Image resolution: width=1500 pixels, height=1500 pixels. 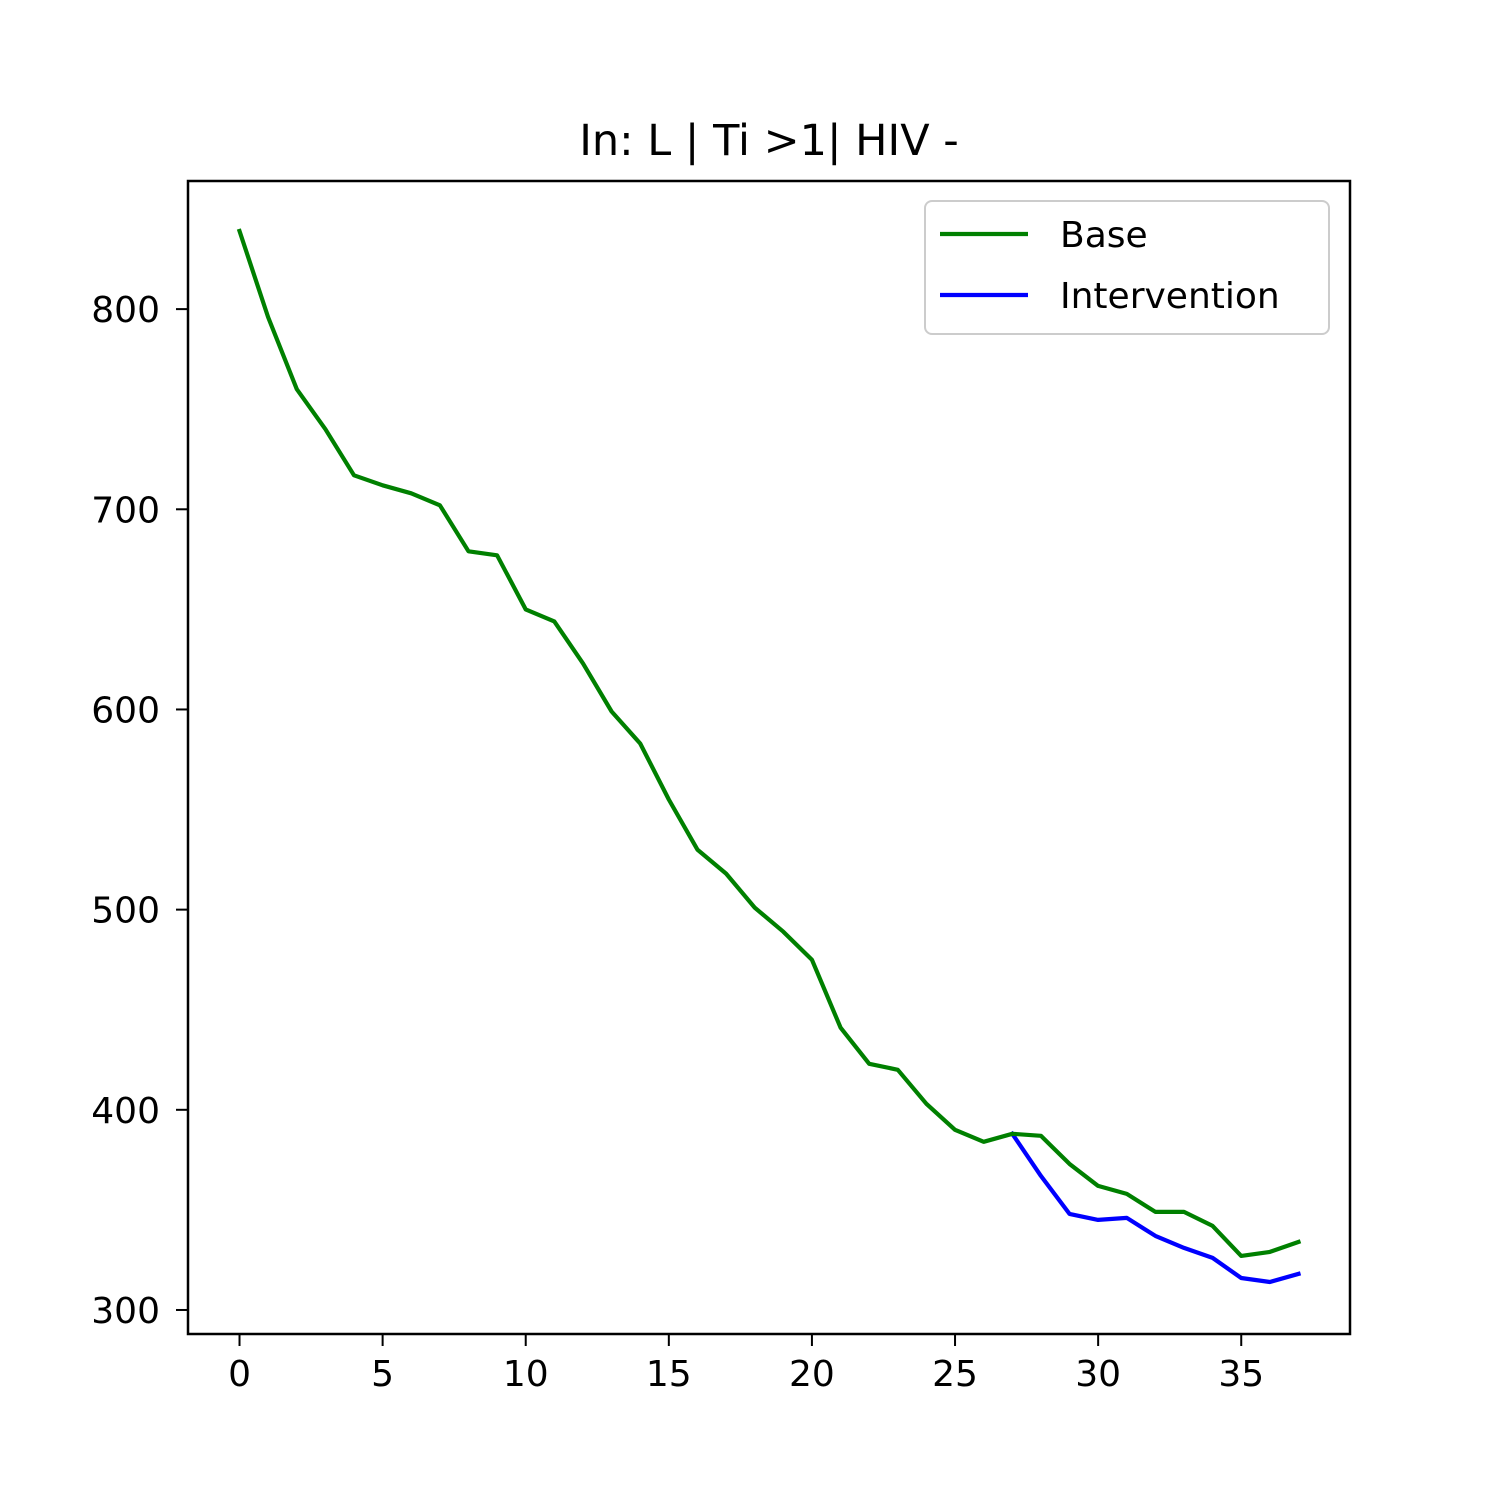 What do you see at coordinates (812, 1374) in the screenshot?
I see `x-tick-label: 20` at bounding box center [812, 1374].